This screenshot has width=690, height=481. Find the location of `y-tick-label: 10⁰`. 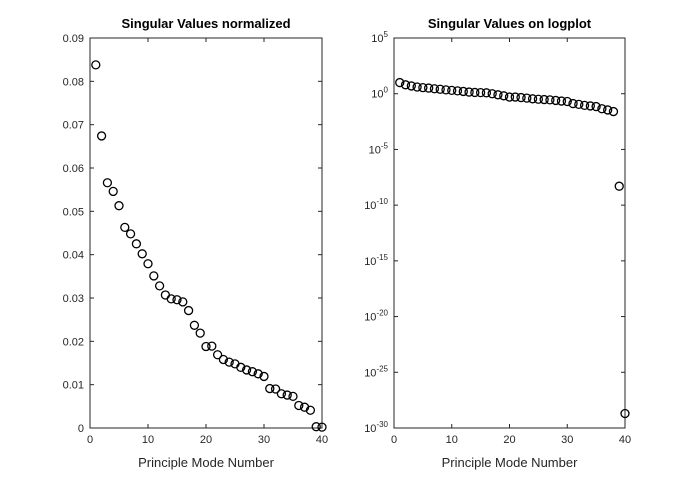

y-tick-label: 10⁰ is located at coordinates (379, 93).